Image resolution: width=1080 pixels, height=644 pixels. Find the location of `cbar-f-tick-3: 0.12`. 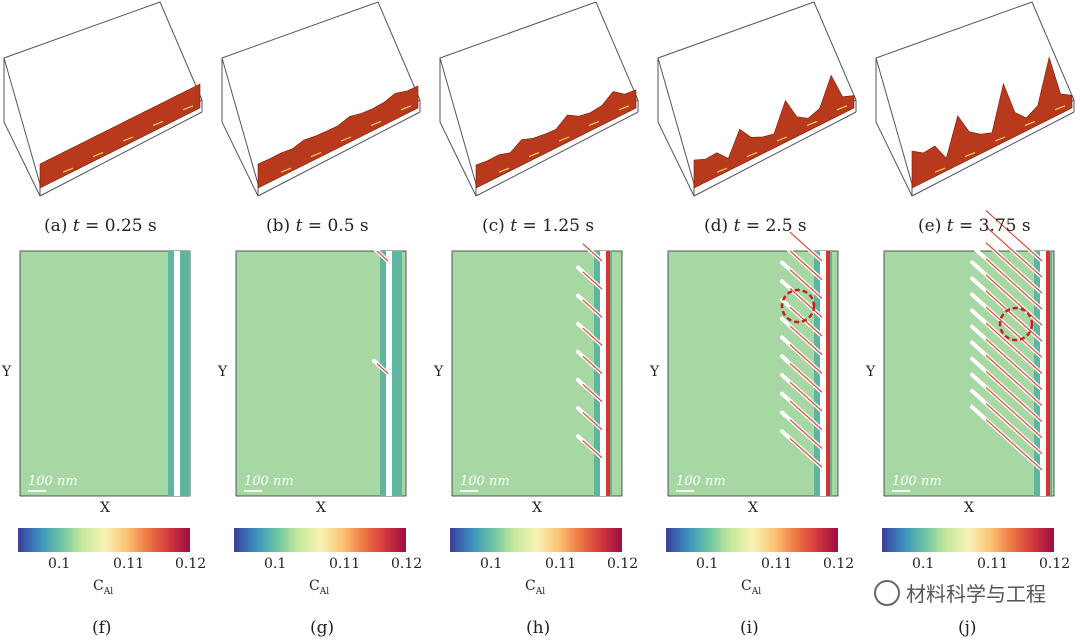

cbar-f-tick-3: 0.12 is located at coordinates (191, 564).